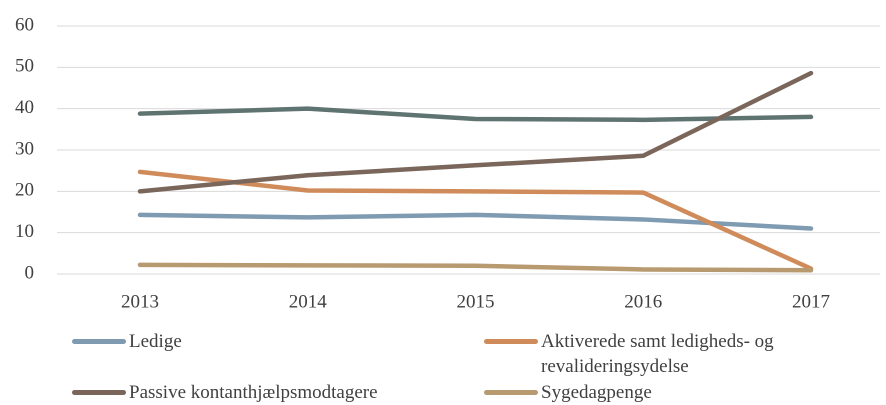 This screenshot has height=405, width=886. Describe the element at coordinates (24, 148) in the screenshot. I see `y-tick-label: 30` at that location.